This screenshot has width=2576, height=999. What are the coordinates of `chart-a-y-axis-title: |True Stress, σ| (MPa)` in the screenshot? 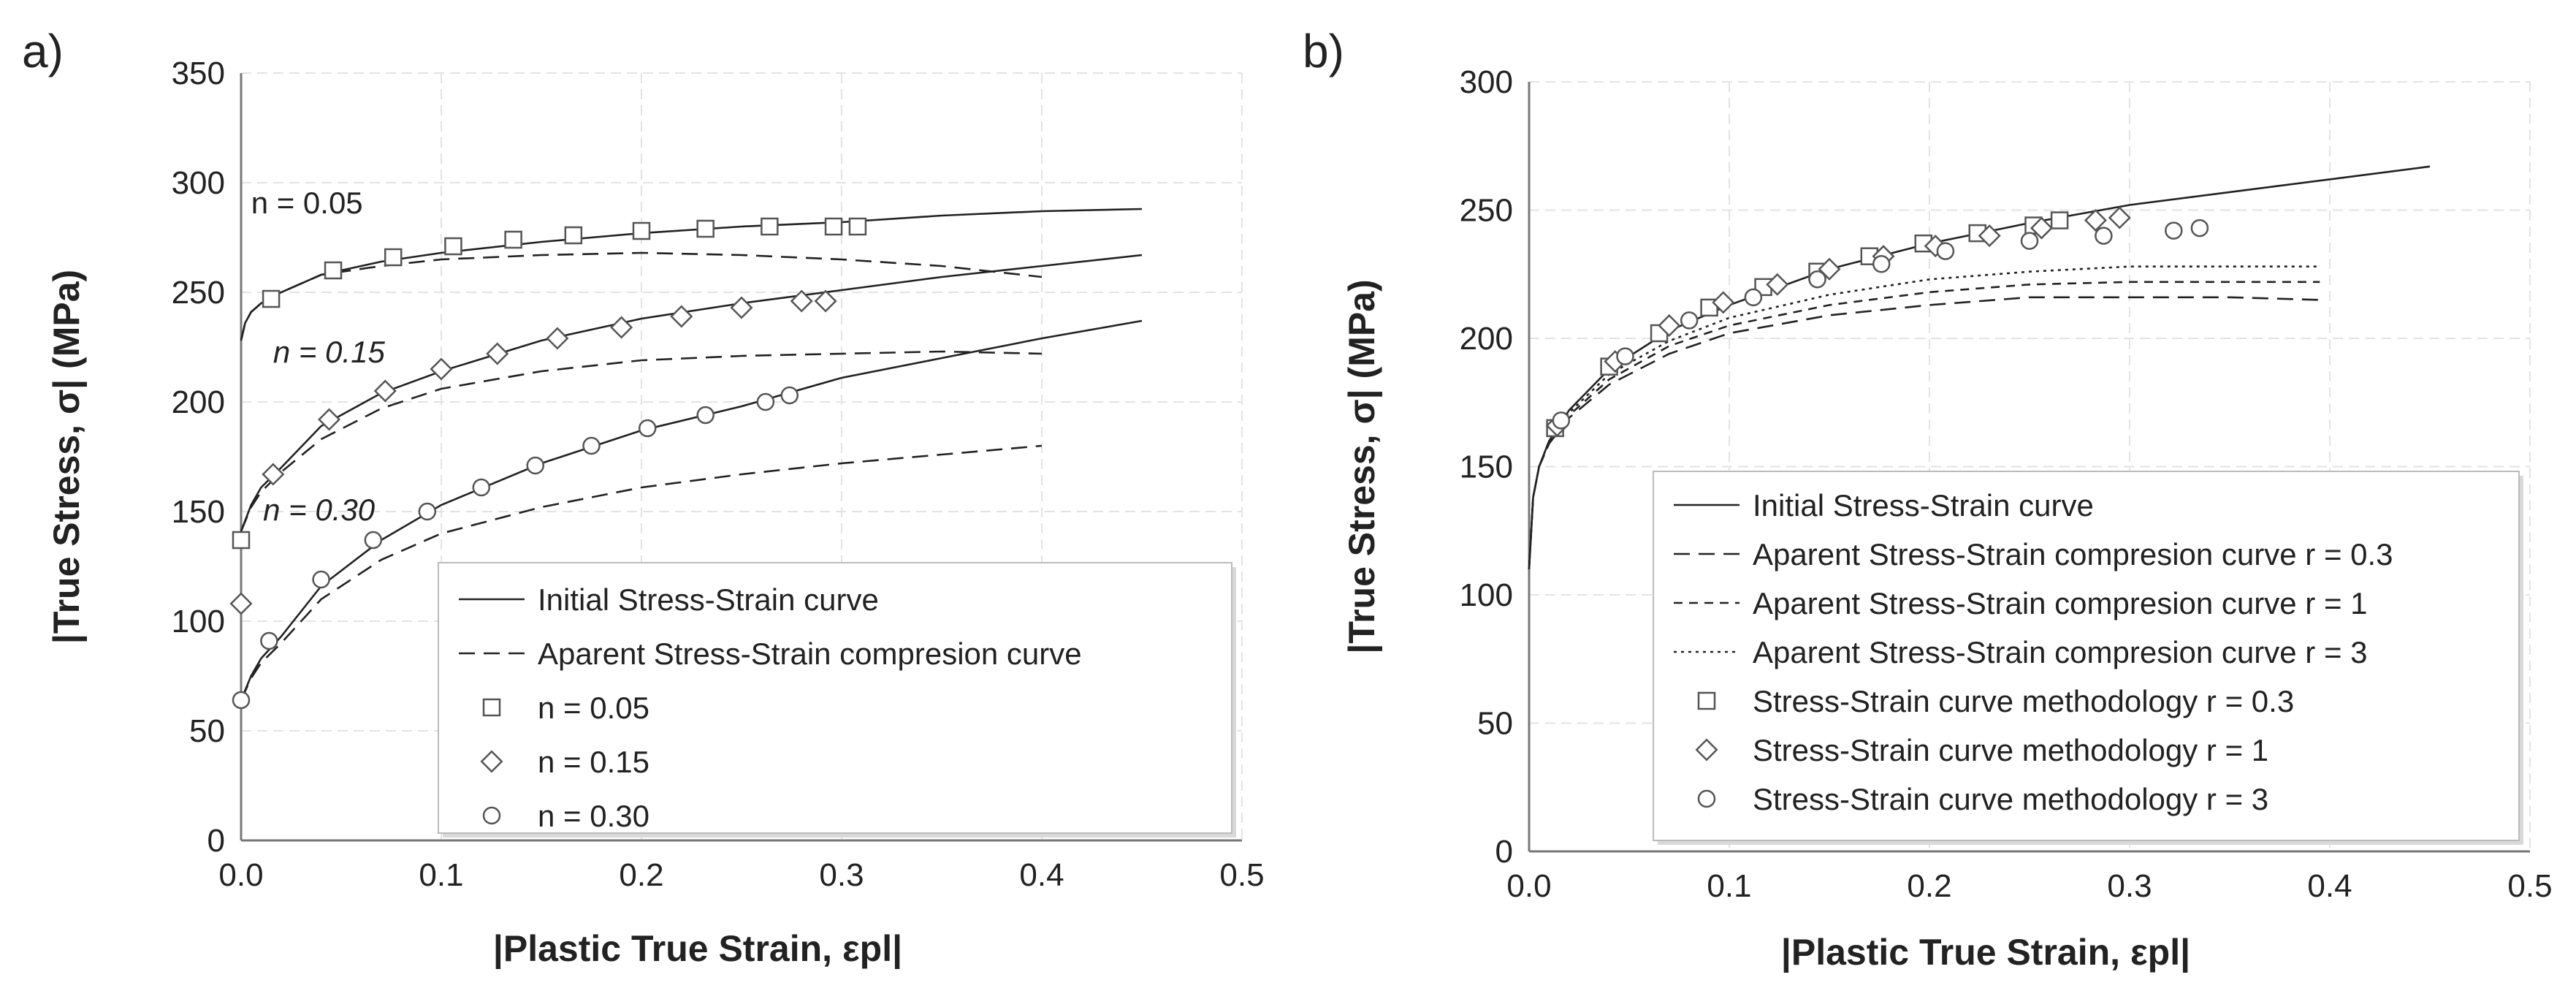 It's located at (67, 457).